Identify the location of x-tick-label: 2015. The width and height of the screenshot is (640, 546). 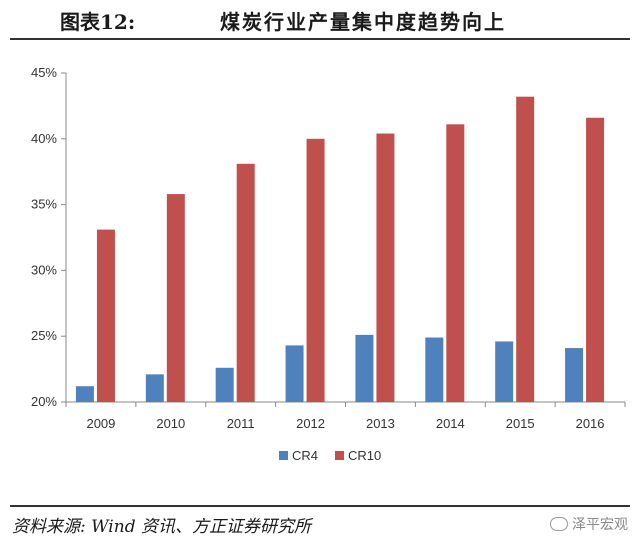
(520, 423).